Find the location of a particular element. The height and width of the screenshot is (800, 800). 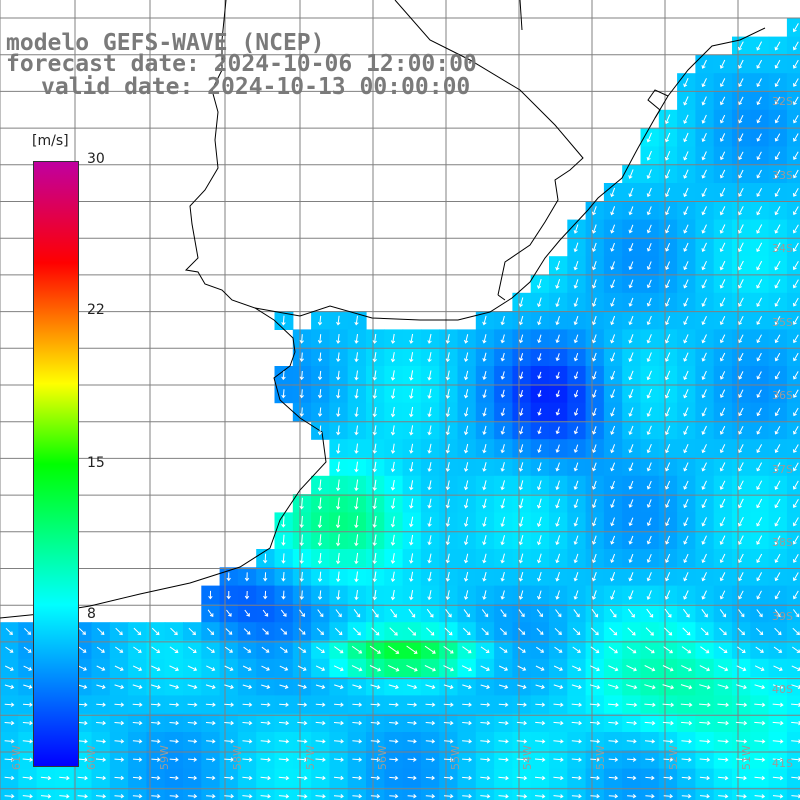

colorbar-tick-label: 8 is located at coordinates (91, 614).